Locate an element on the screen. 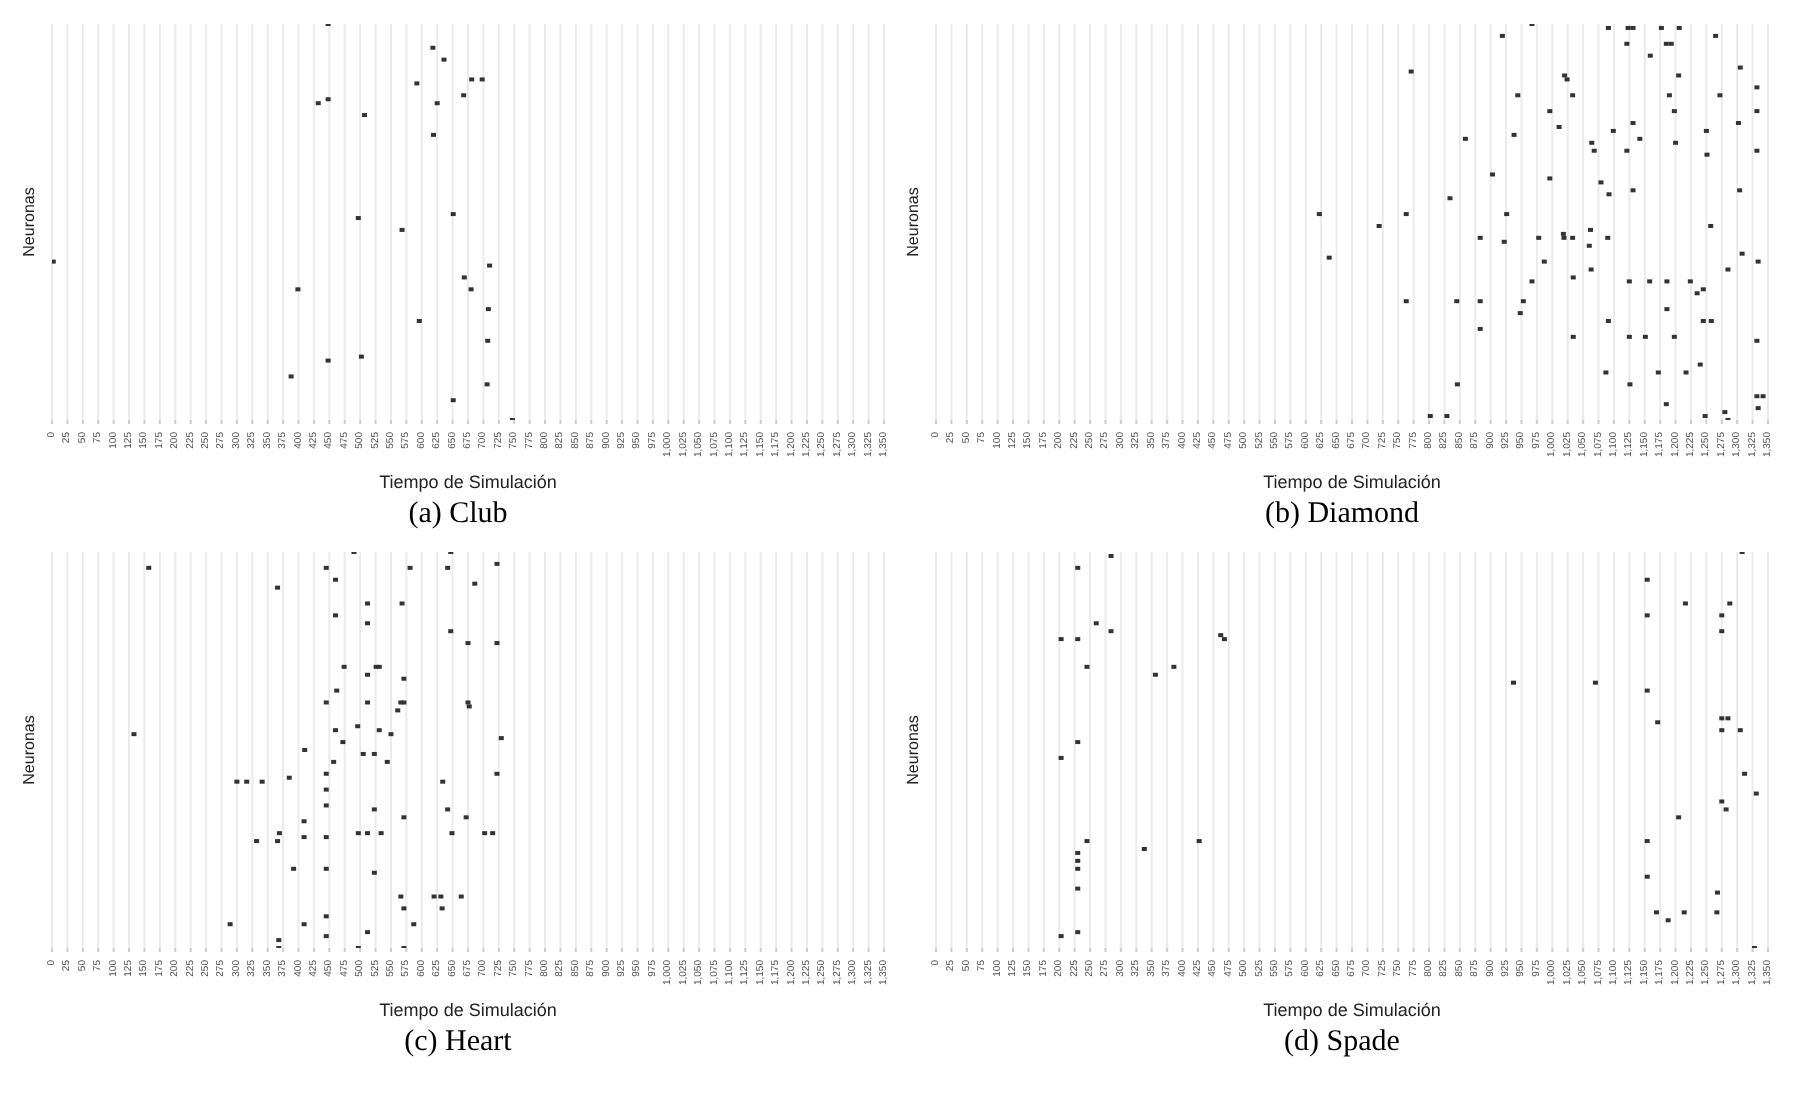 The width and height of the screenshot is (1800, 1106). text: (b) Diamond is located at coordinates (1342, 515).